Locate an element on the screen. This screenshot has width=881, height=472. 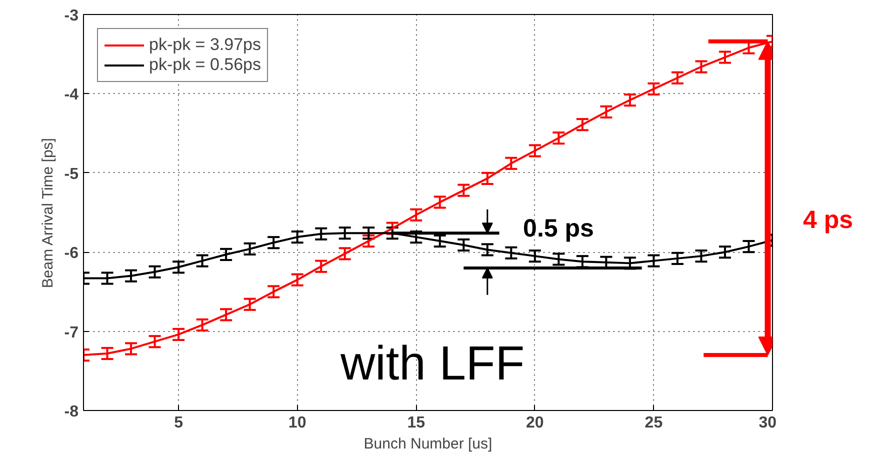
legend-label: pk-pk = 3.97ps is located at coordinates (205, 45).